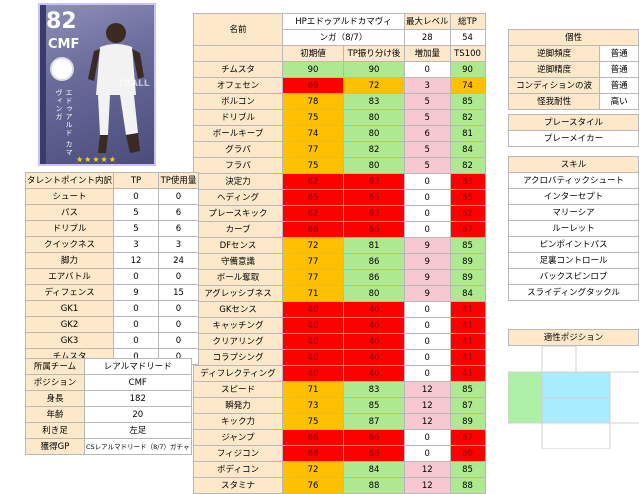  I want to click on stat-after: 82, so click(374, 149).